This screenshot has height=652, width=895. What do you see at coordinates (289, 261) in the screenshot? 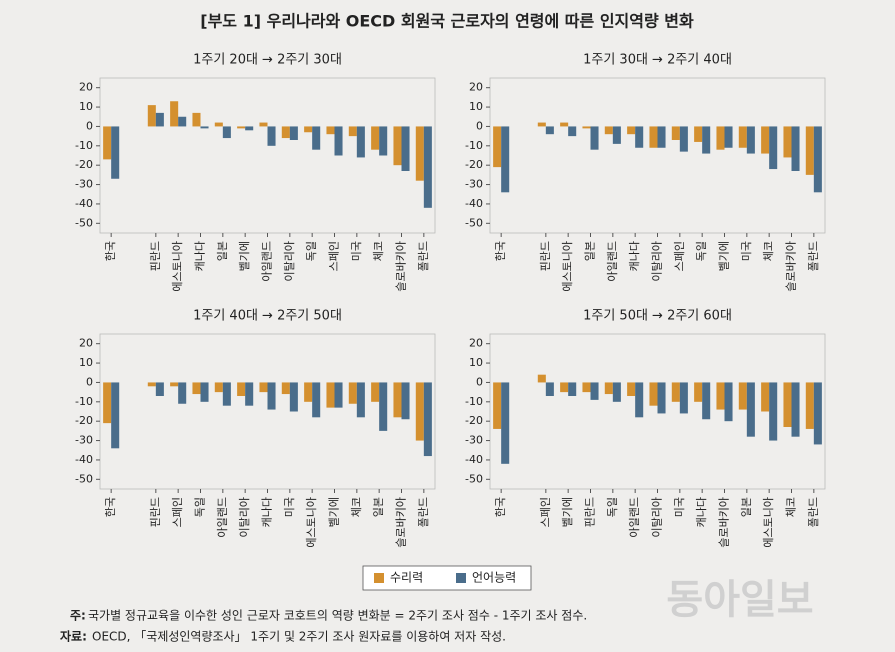
I see `x-tick-label: 이탈리아` at bounding box center [289, 261].